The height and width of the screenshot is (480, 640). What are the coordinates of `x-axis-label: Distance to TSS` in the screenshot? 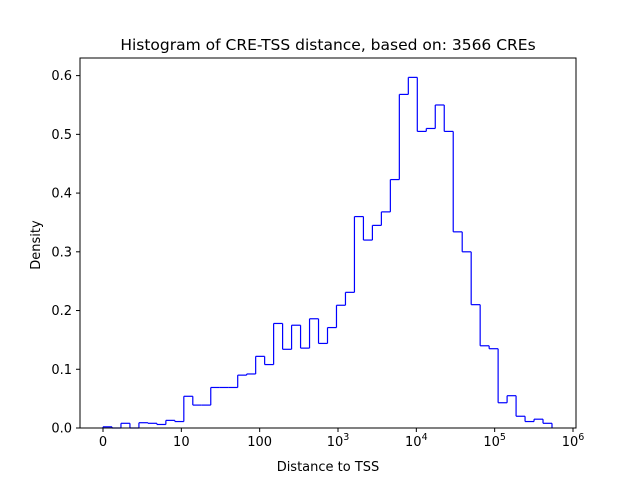 It's located at (328, 467).